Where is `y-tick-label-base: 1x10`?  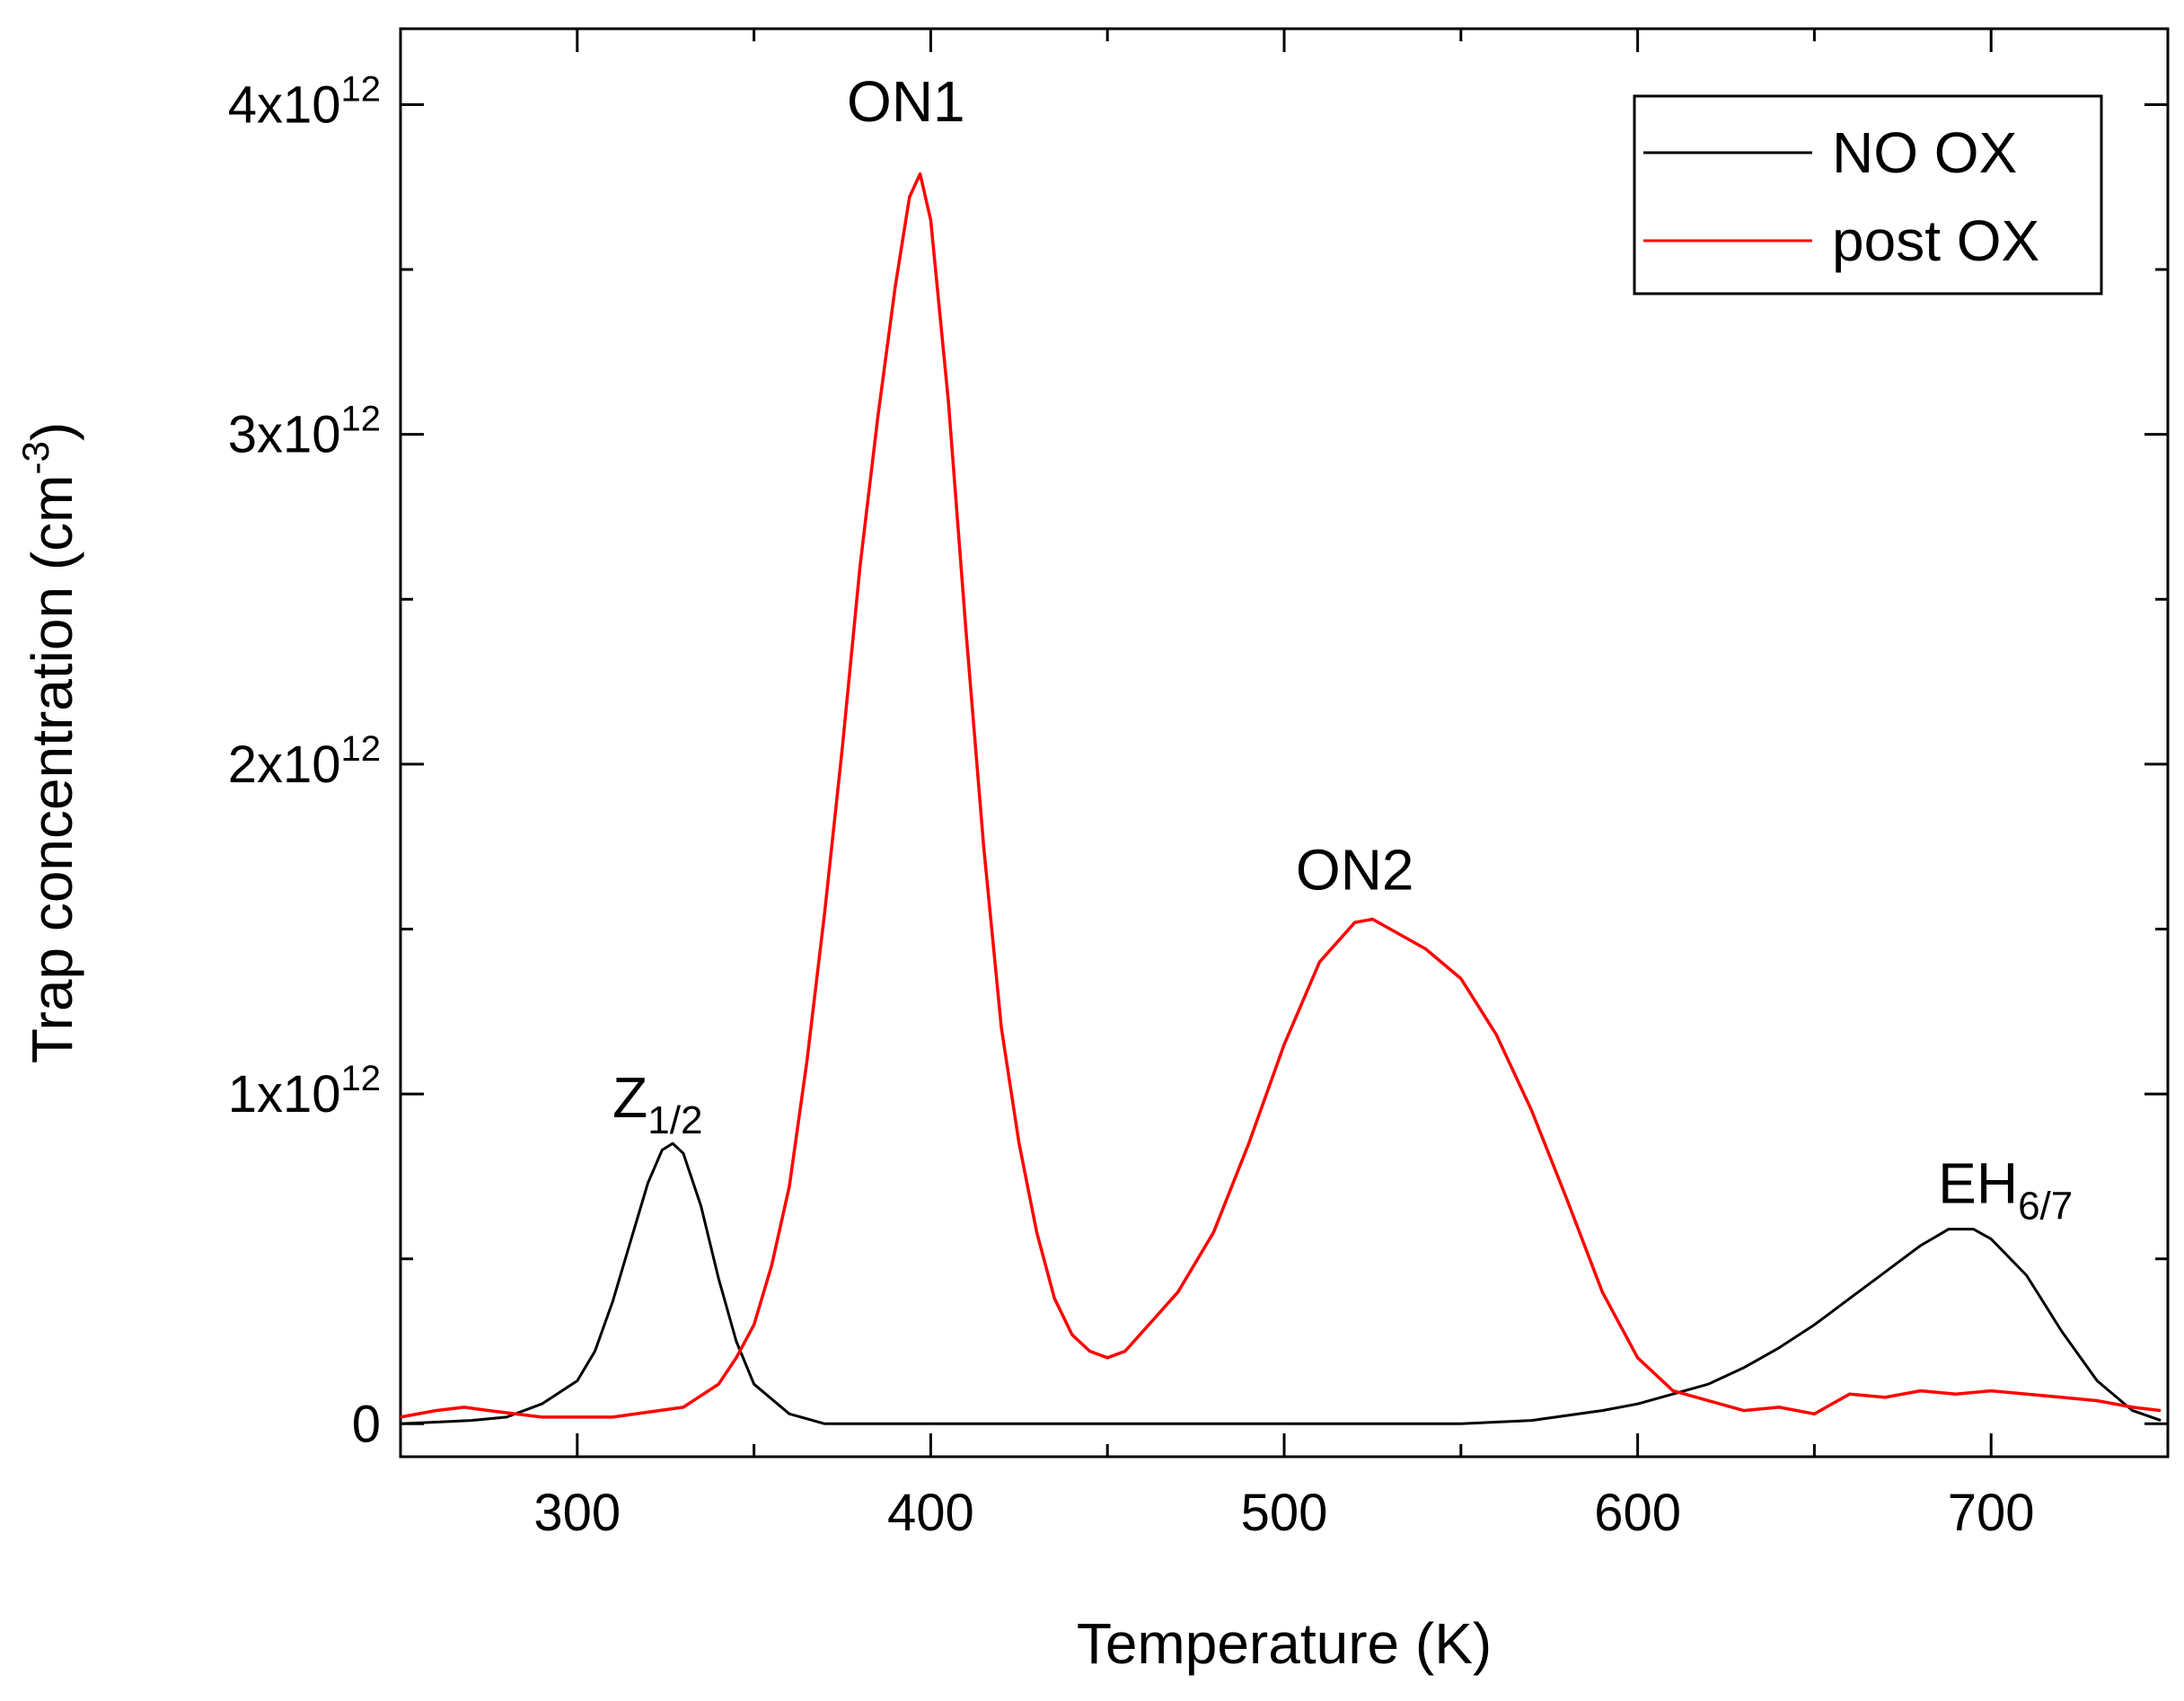 y-tick-label-base: 1x10 is located at coordinates (285, 1094).